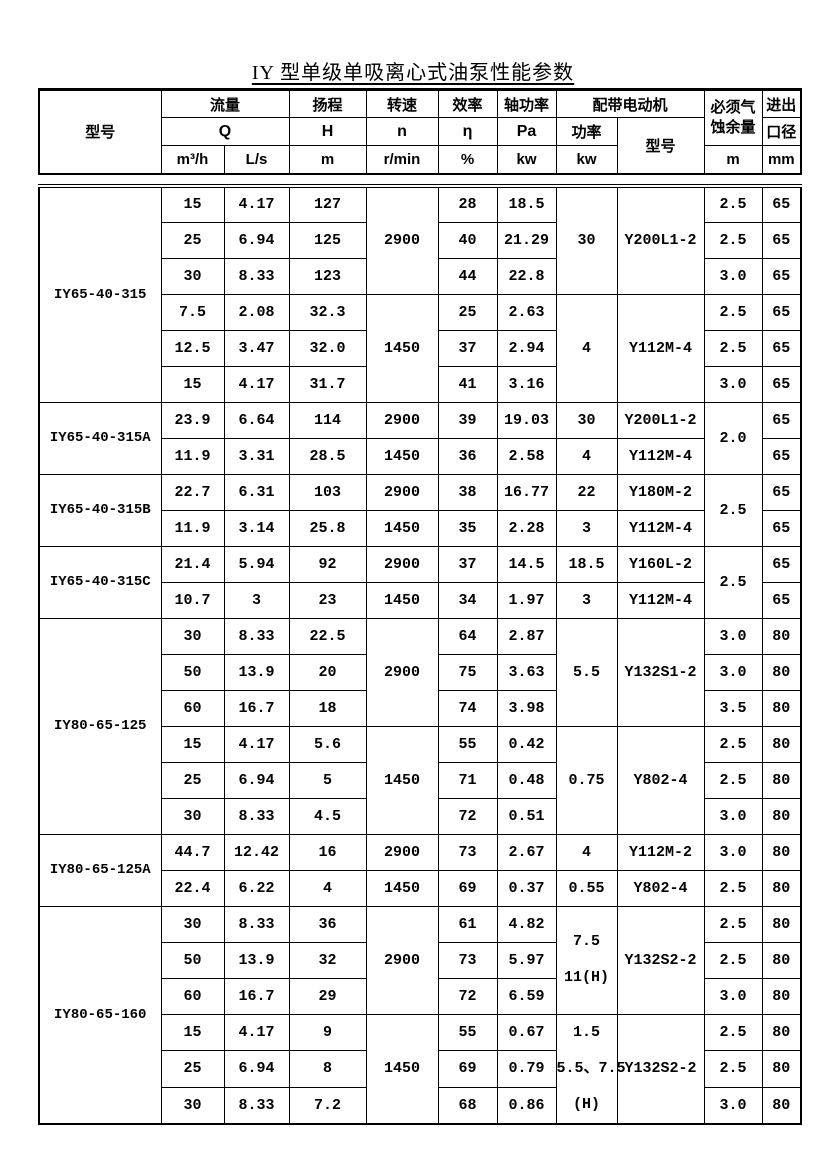 This screenshot has height=1165, width=826. I want to click on table-row: 30 8.33 7.2 68 0.86 3.0 80, so click(420, 1105).